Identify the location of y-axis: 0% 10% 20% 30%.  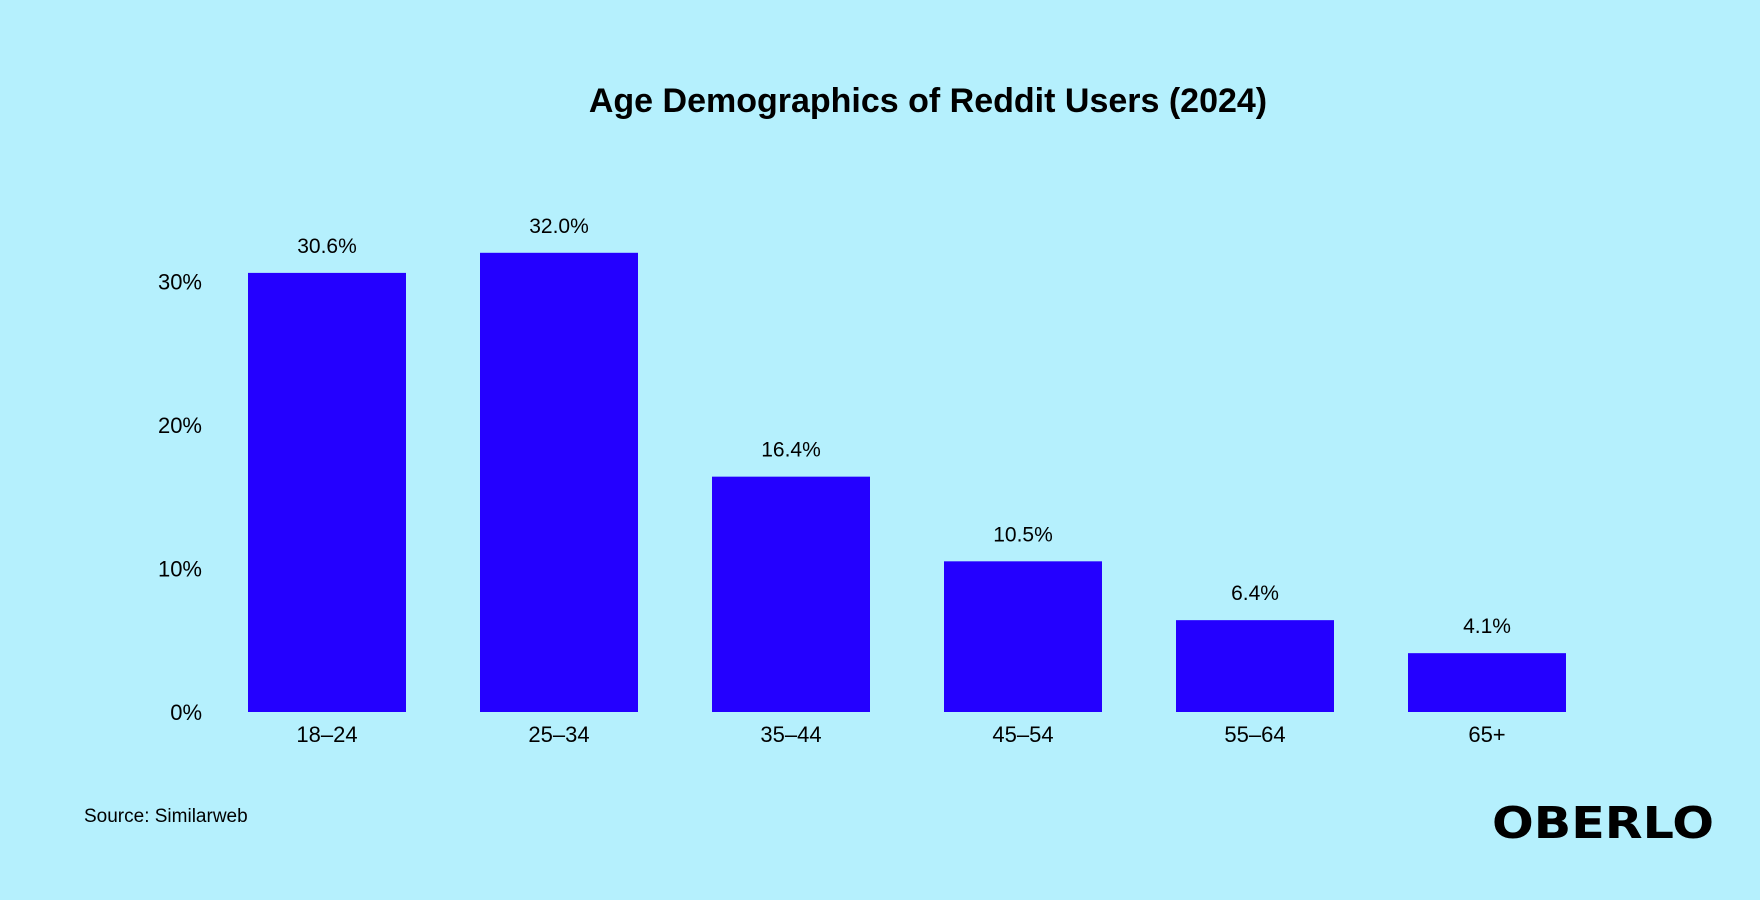
(180, 498).